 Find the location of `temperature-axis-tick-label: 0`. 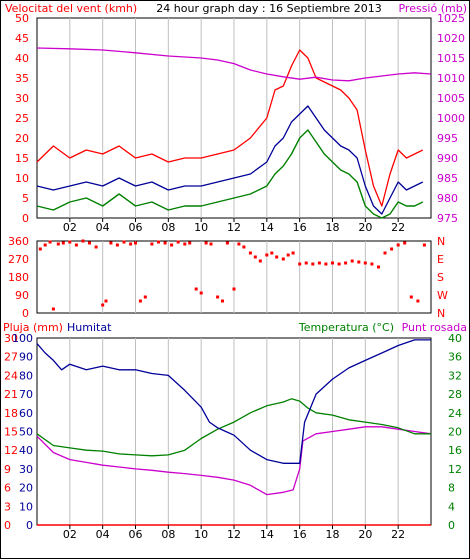

temperature-axis-tick-label: 0 is located at coordinates (451, 525).